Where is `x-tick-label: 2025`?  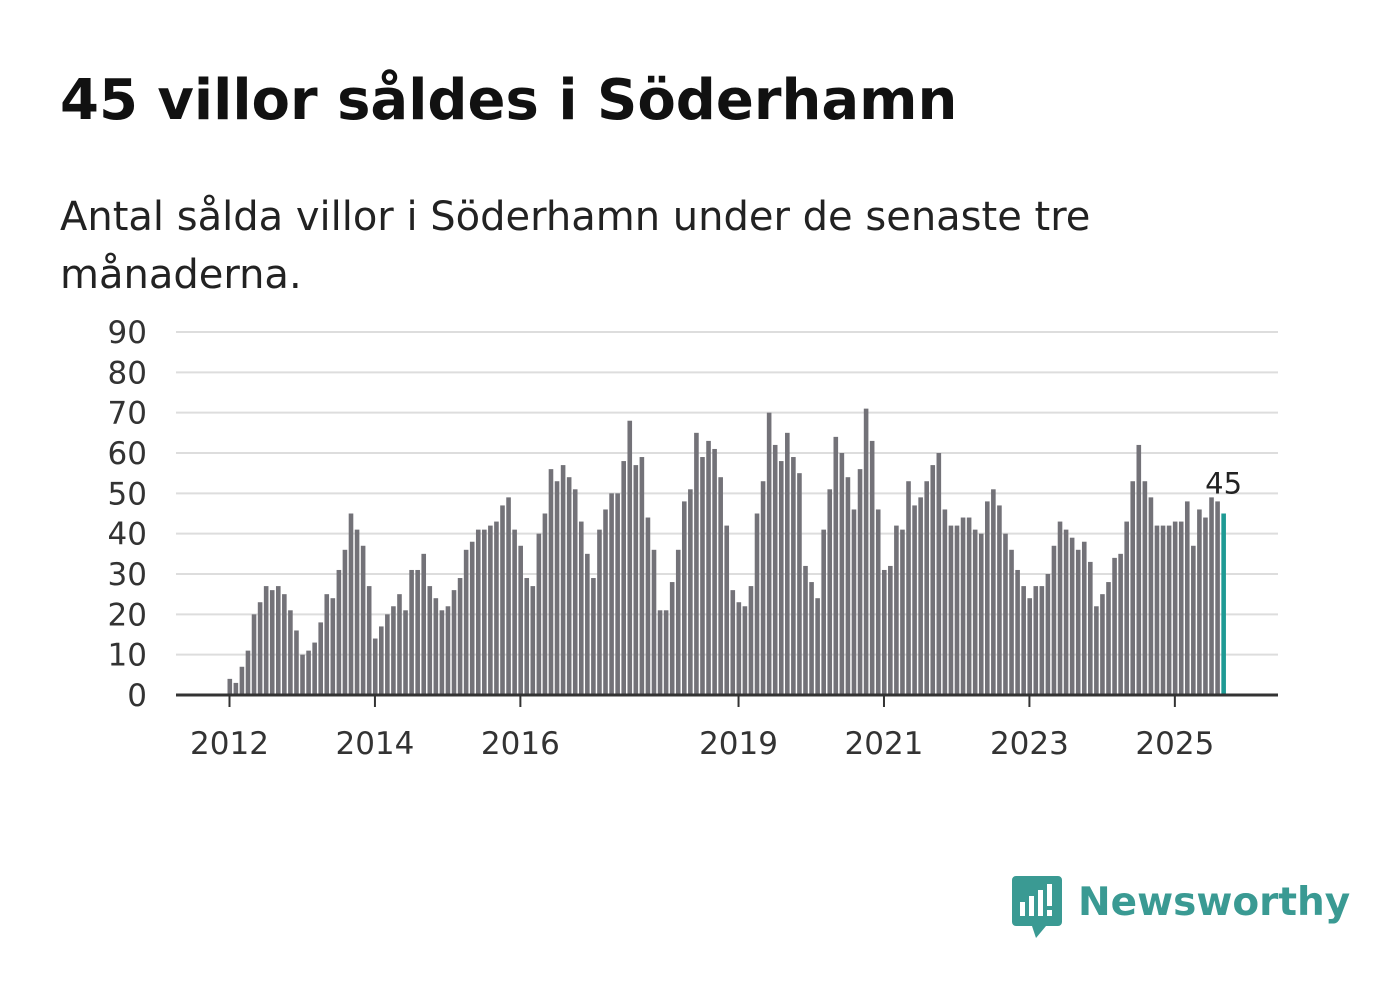
x-tick-label: 2025 is located at coordinates (1174, 744).